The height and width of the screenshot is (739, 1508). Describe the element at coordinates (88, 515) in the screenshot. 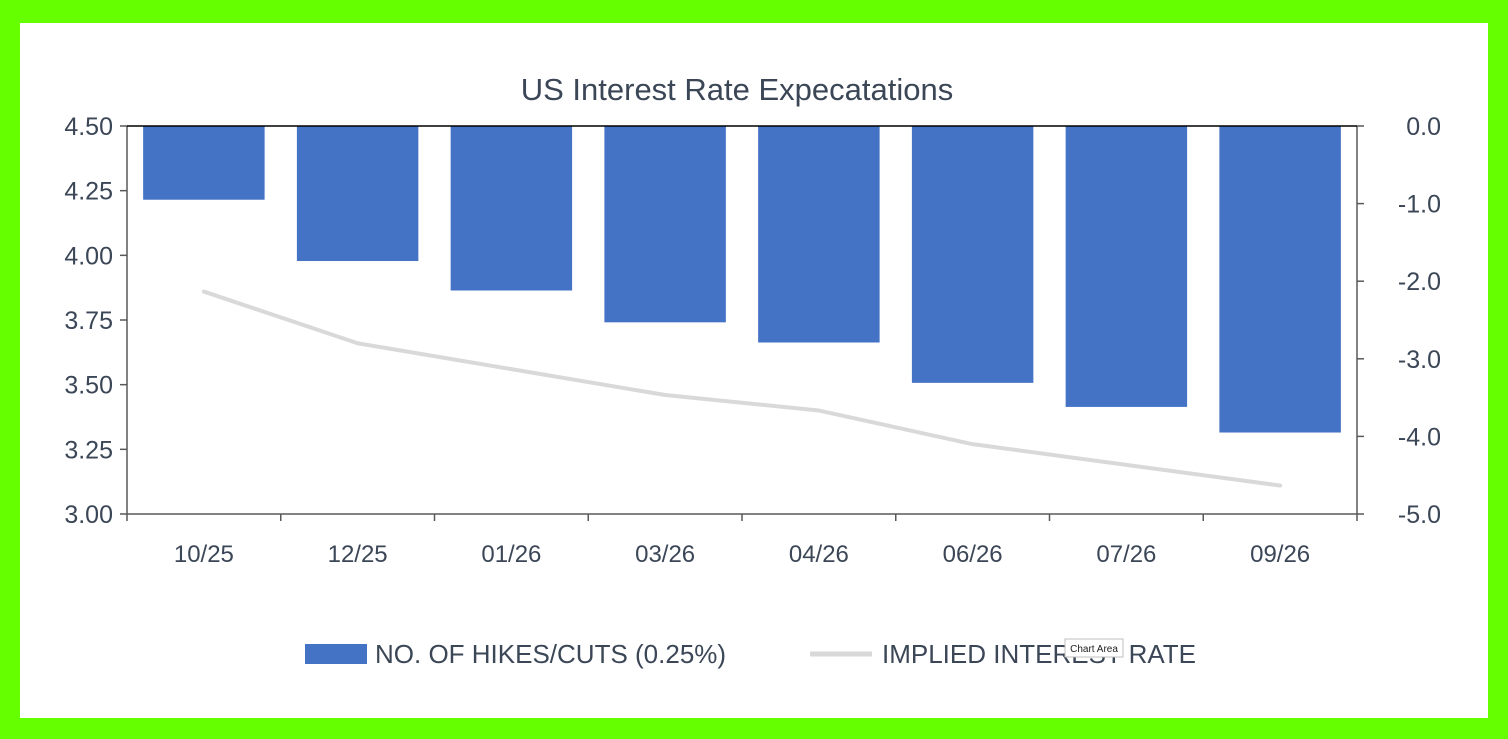

I see `left-tick-label: 3.00` at that location.